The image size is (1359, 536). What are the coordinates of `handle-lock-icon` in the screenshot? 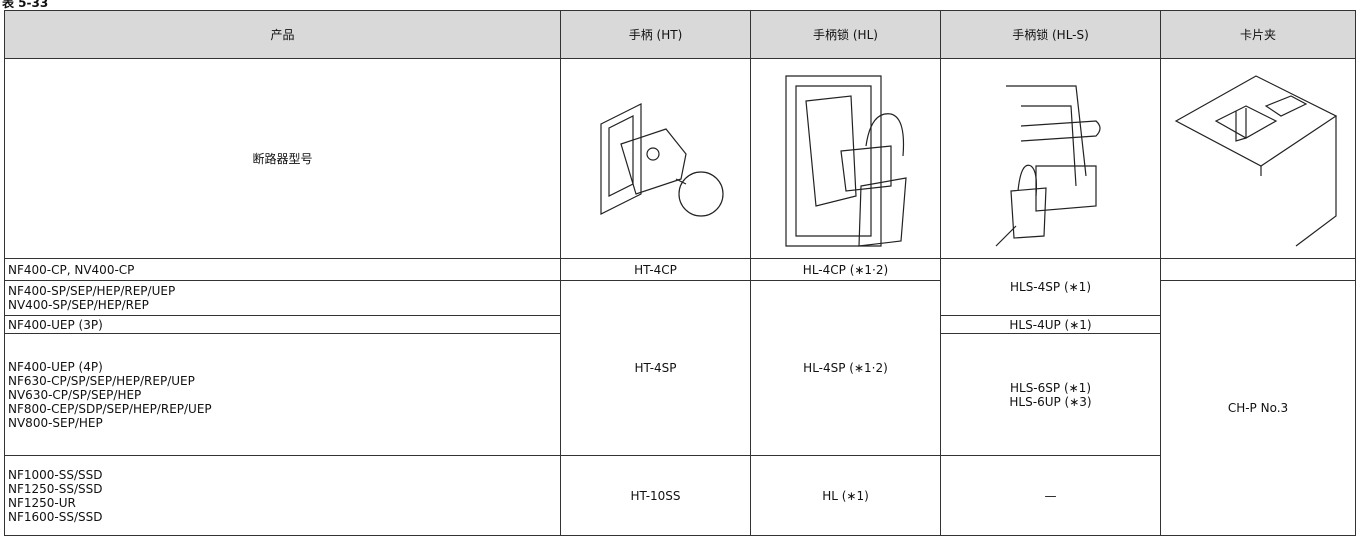 It's located at (845, 161).